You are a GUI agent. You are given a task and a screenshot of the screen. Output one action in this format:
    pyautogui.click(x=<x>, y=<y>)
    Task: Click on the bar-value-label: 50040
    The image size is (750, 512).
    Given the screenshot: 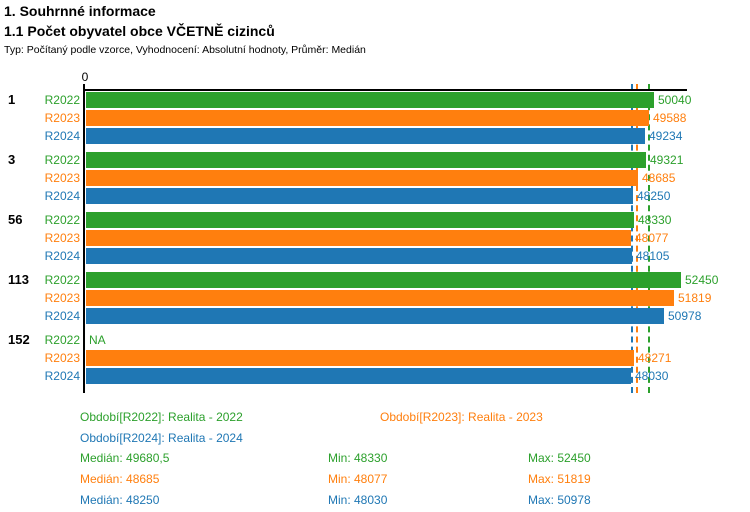 What is the action you would take?
    pyautogui.click(x=675, y=100)
    